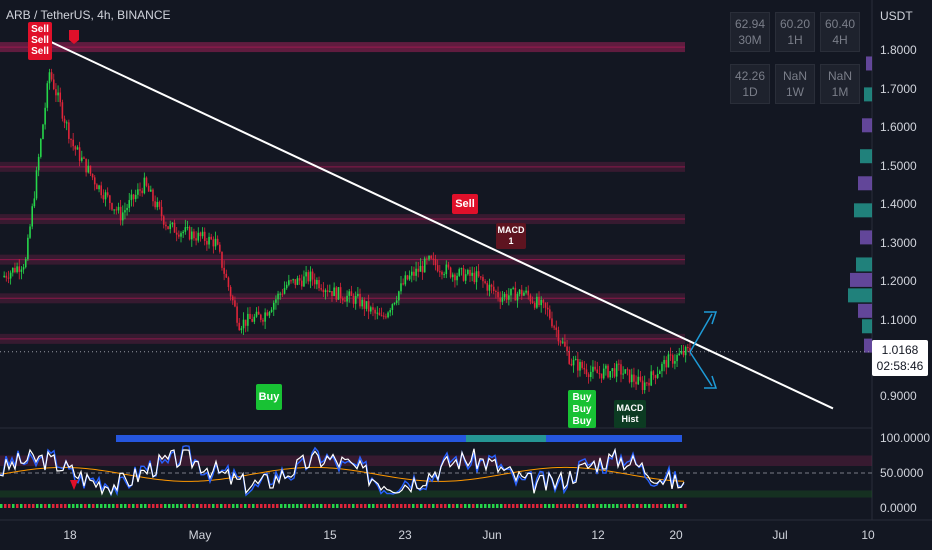 This screenshot has height=550, width=932. I want to click on trend-strip, so click(399, 438).